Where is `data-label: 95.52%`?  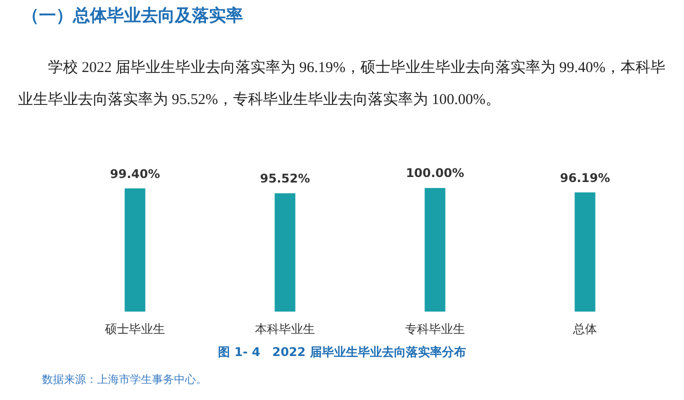 data-label: 95.52% is located at coordinates (285, 179).